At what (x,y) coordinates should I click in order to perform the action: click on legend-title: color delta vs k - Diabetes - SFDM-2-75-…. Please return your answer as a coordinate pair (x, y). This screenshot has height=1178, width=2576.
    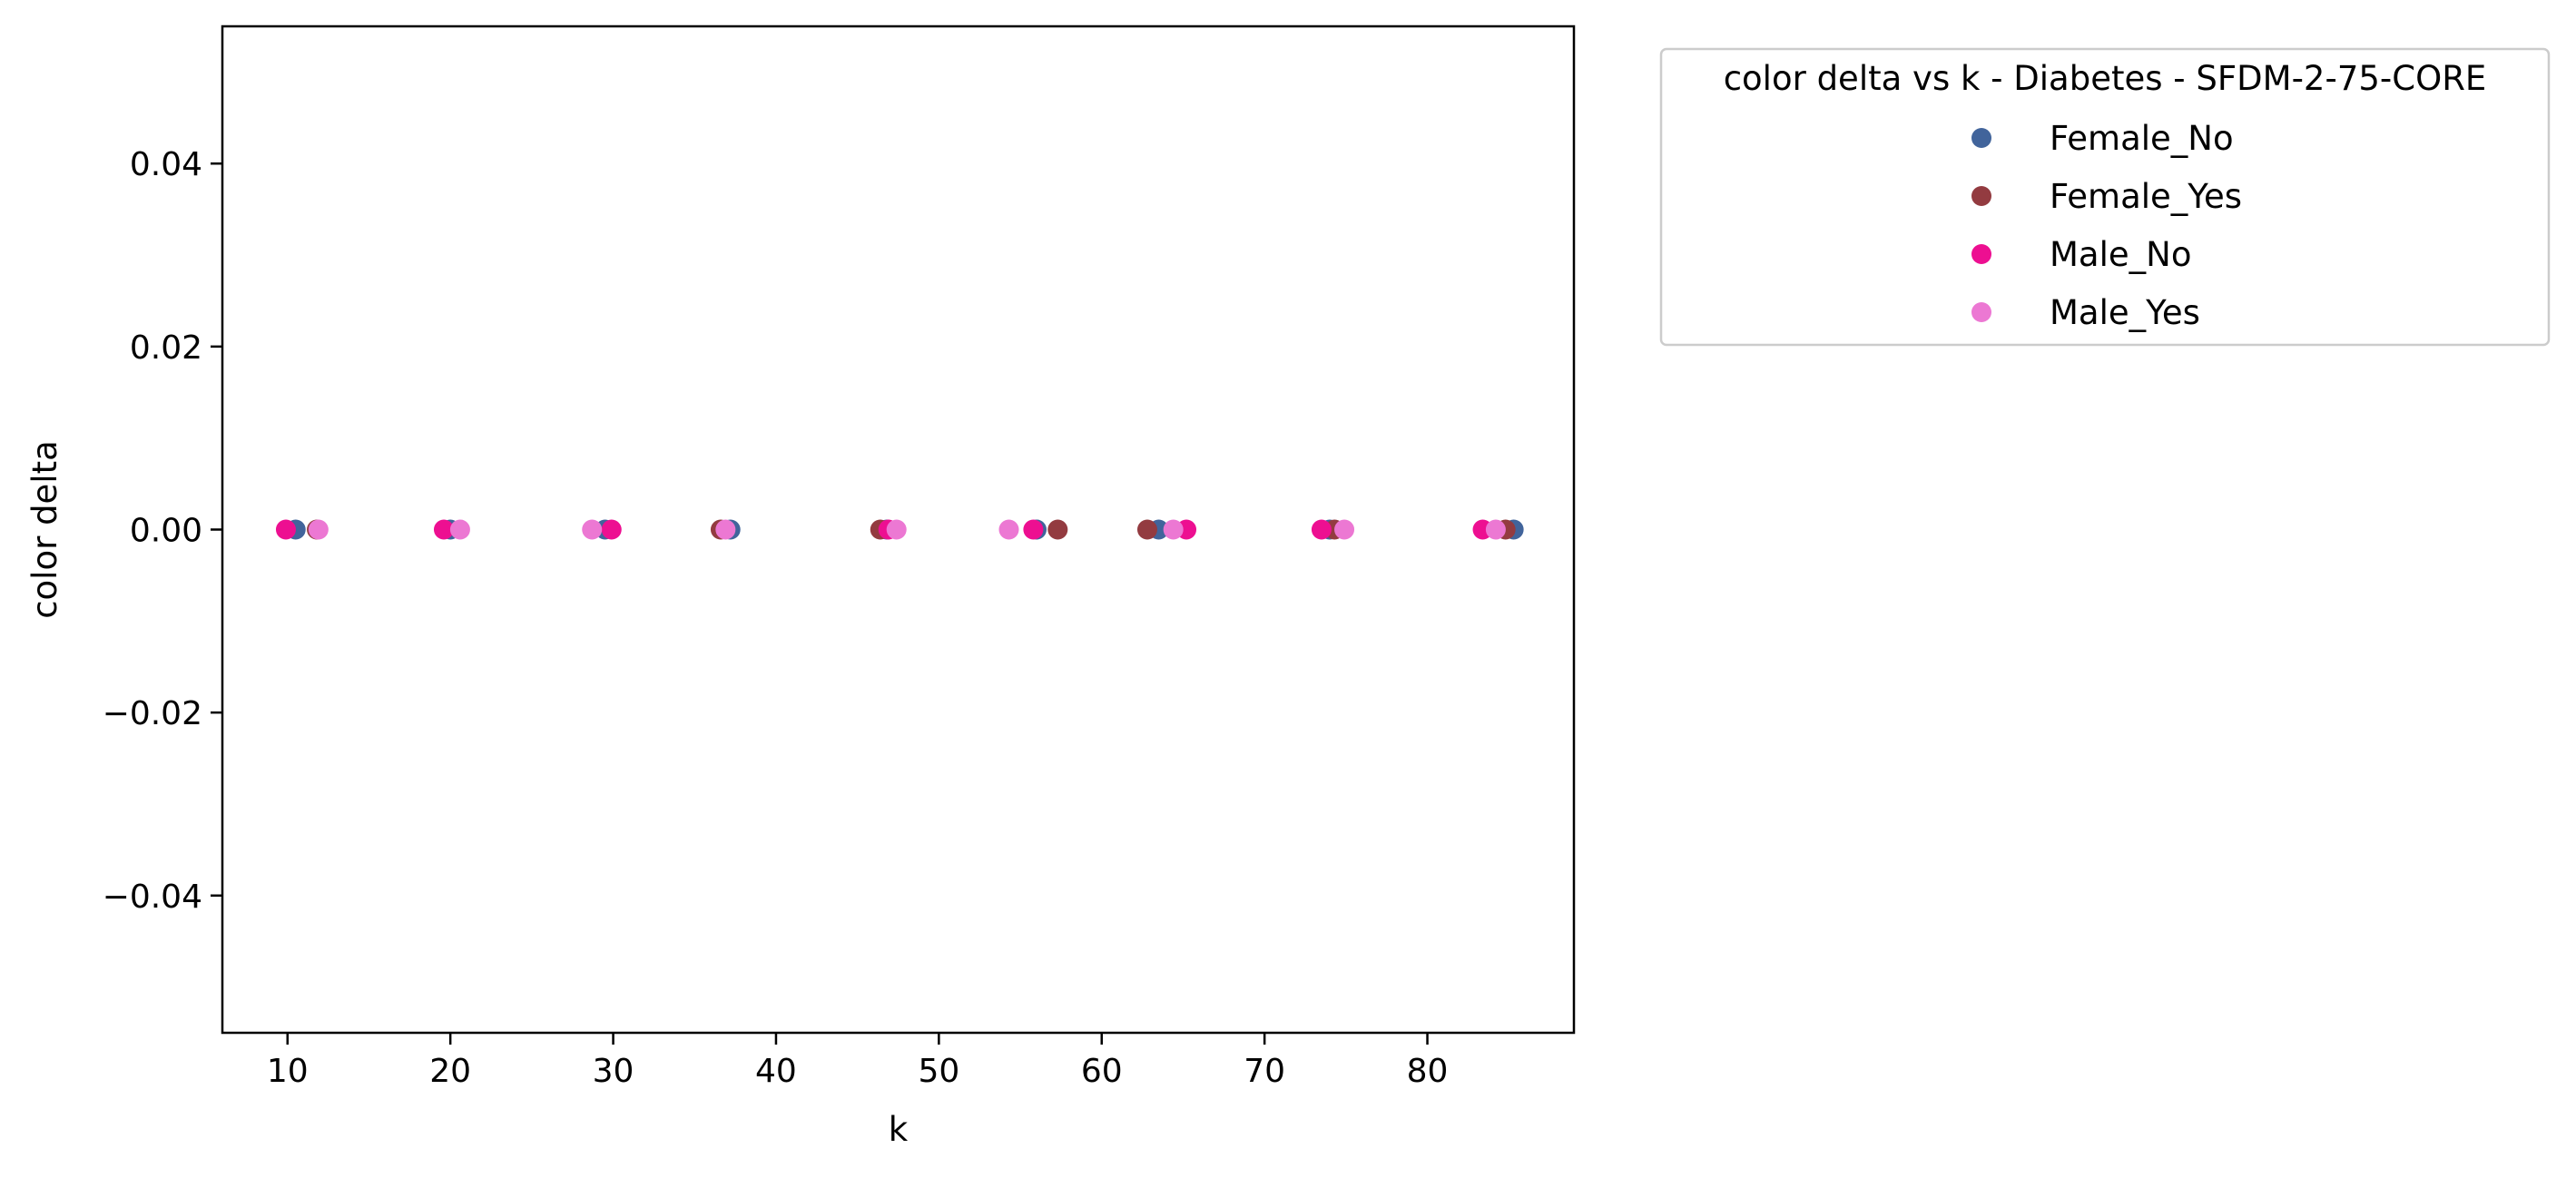
    Looking at the image, I should click on (2105, 79).